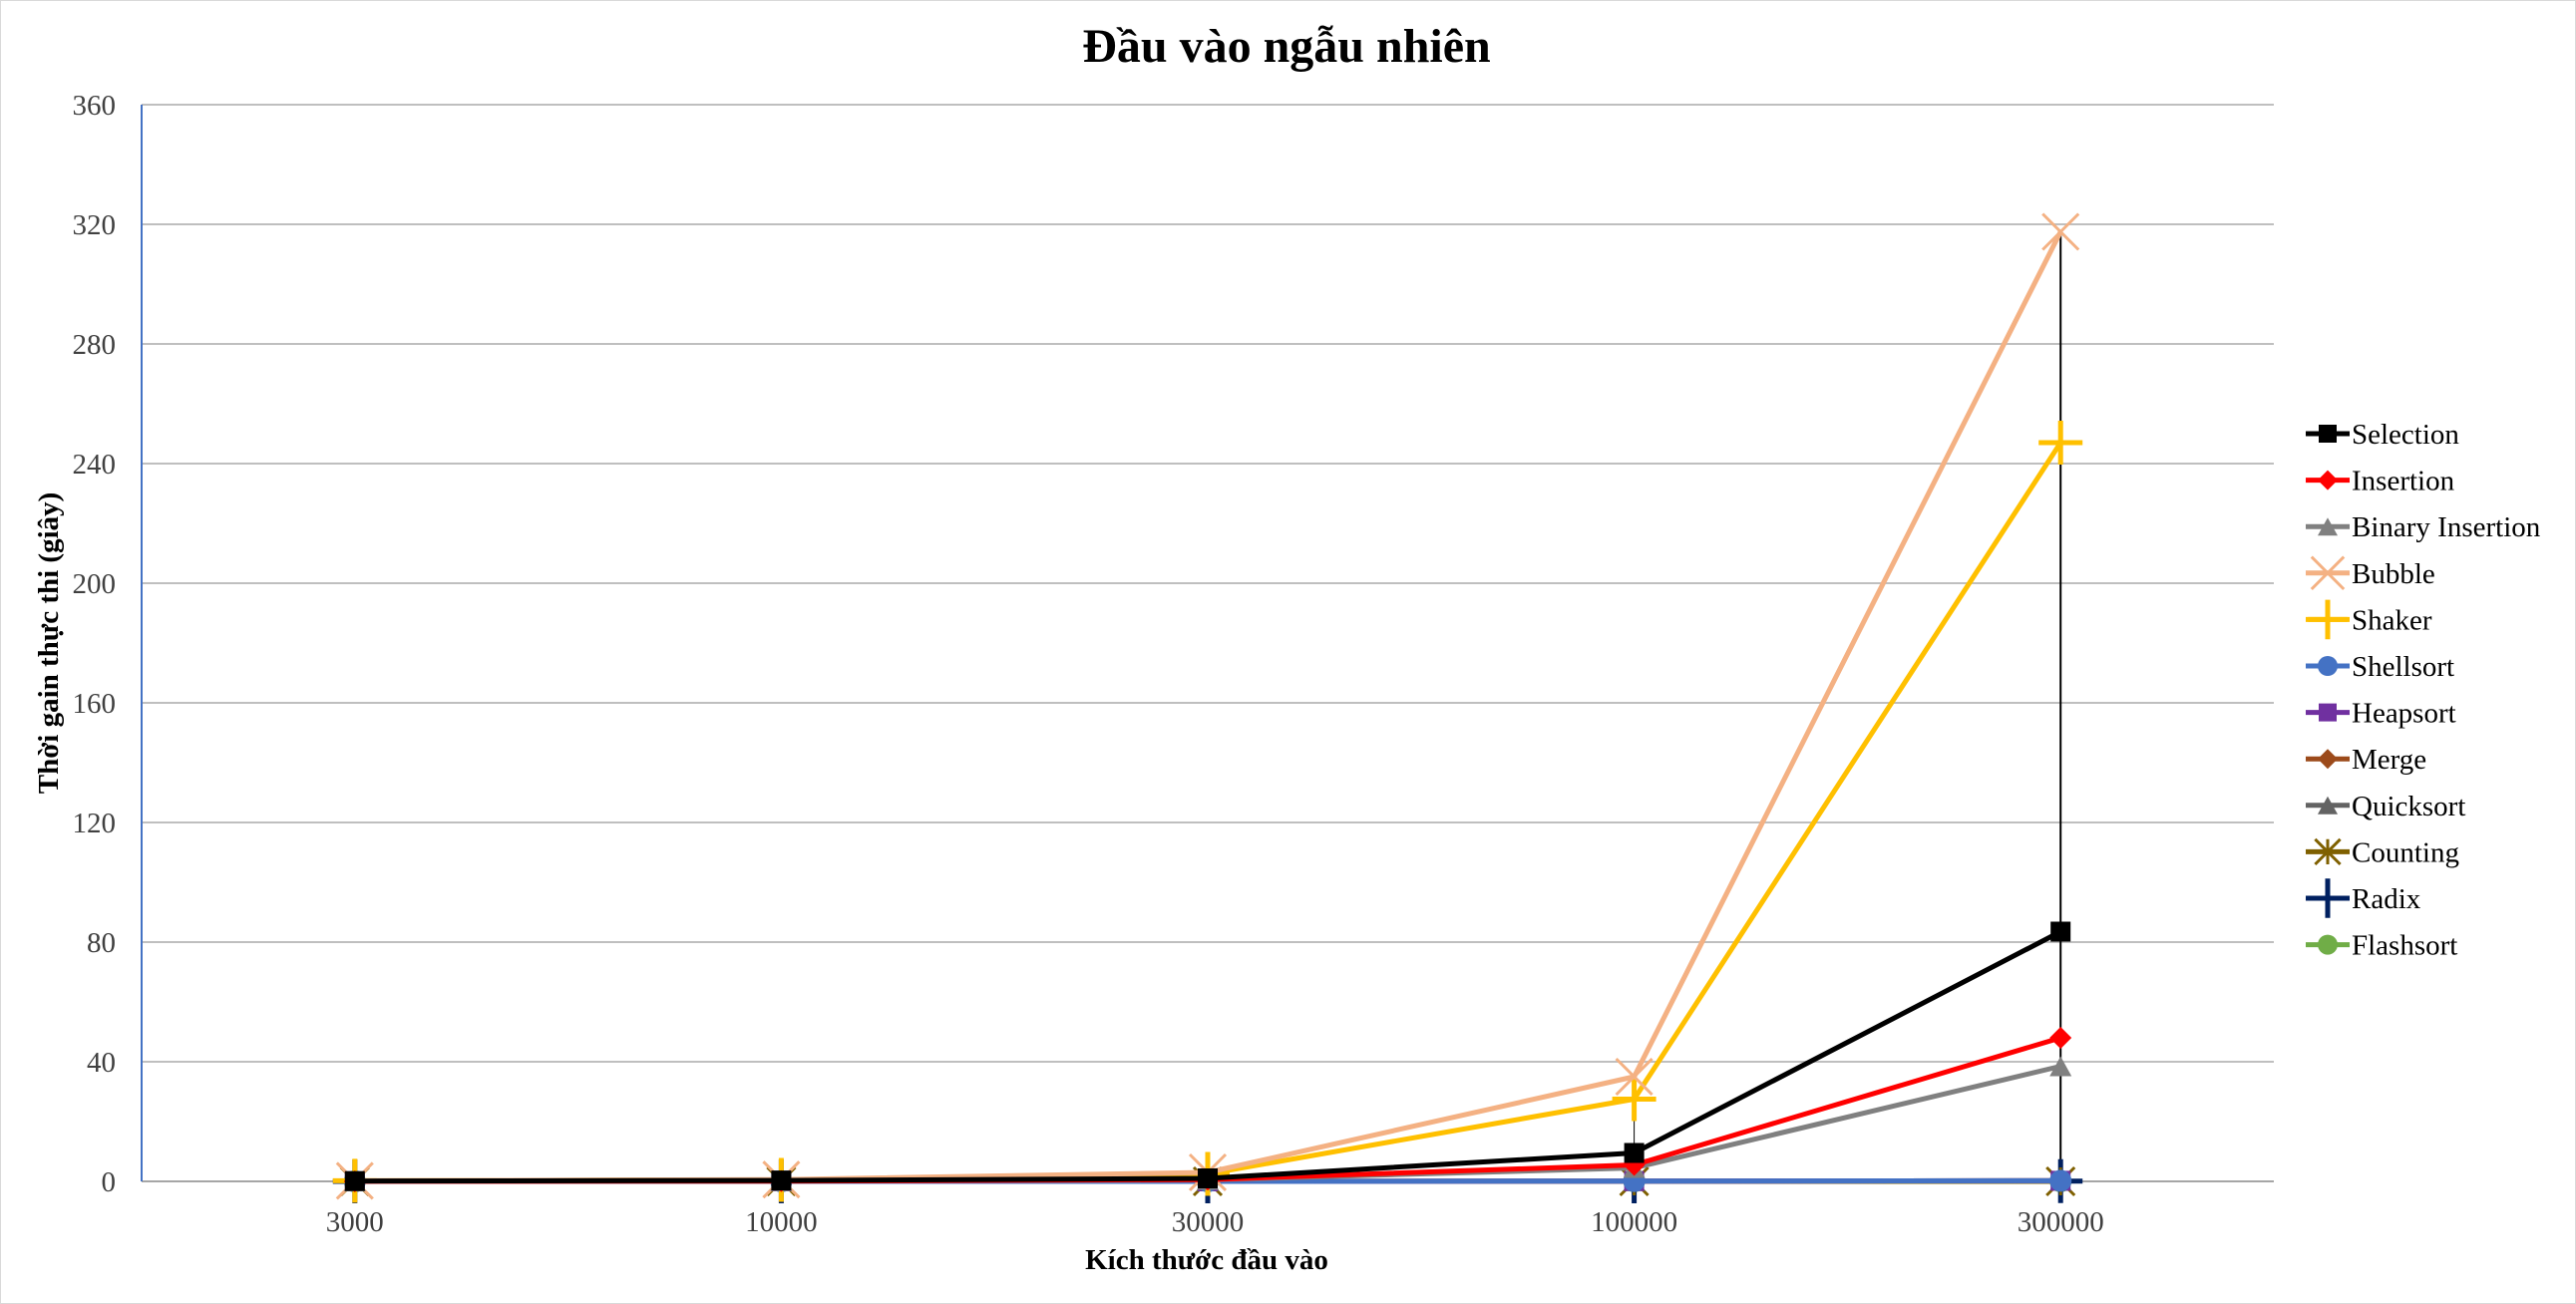 The width and height of the screenshot is (2576, 1304). I want to click on x-axis-label: Kích thước đầu vào, so click(1206, 1260).